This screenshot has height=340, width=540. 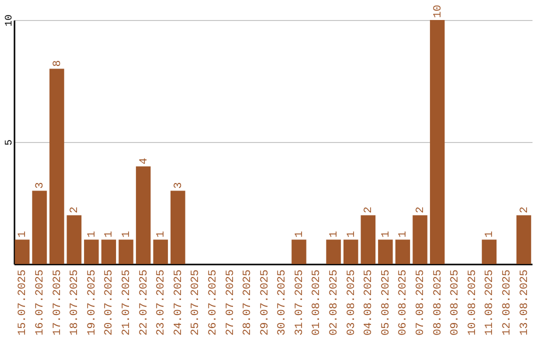 What do you see at coordinates (282, 303) in the screenshot?
I see `x-tick-label: 30.07.2025` at bounding box center [282, 303].